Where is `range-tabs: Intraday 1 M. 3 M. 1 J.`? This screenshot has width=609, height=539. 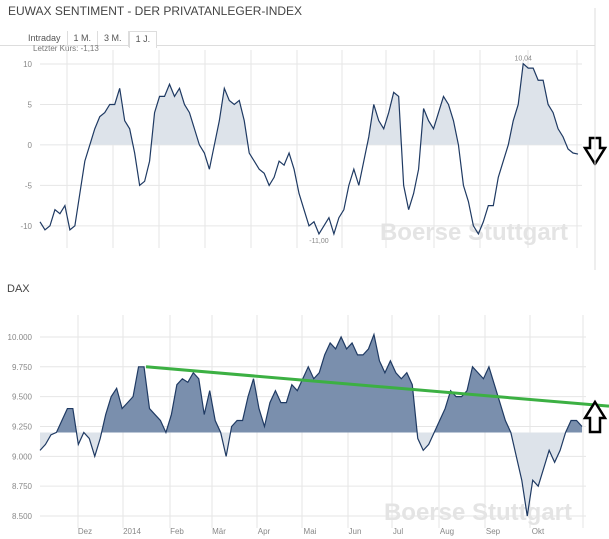 range-tabs: Intraday 1 M. 3 M. 1 J. is located at coordinates (90, 39).